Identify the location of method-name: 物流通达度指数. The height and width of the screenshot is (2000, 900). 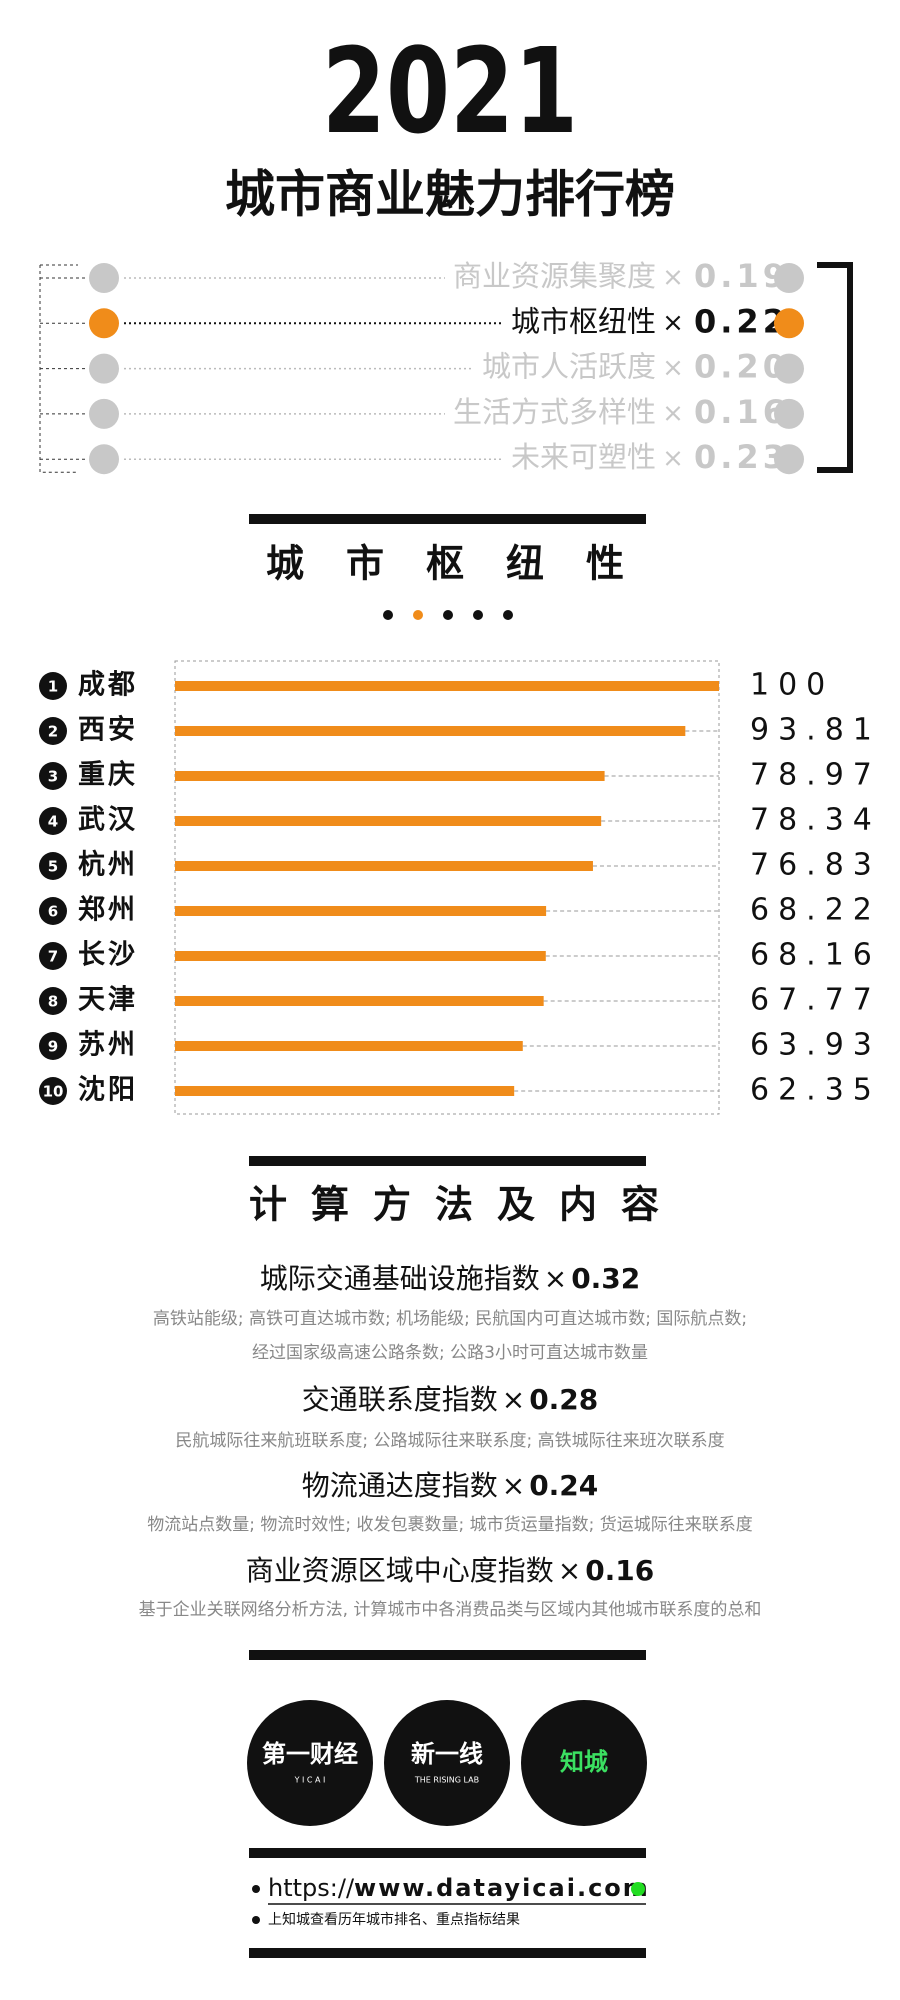
(400, 1485).